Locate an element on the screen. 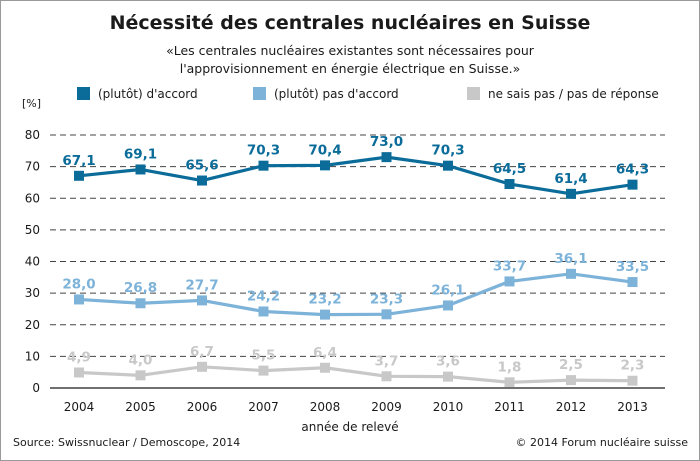 Image resolution: width=700 pixels, height=461 pixels. legend-label: ne sais pas / pas de réponse is located at coordinates (573, 94).